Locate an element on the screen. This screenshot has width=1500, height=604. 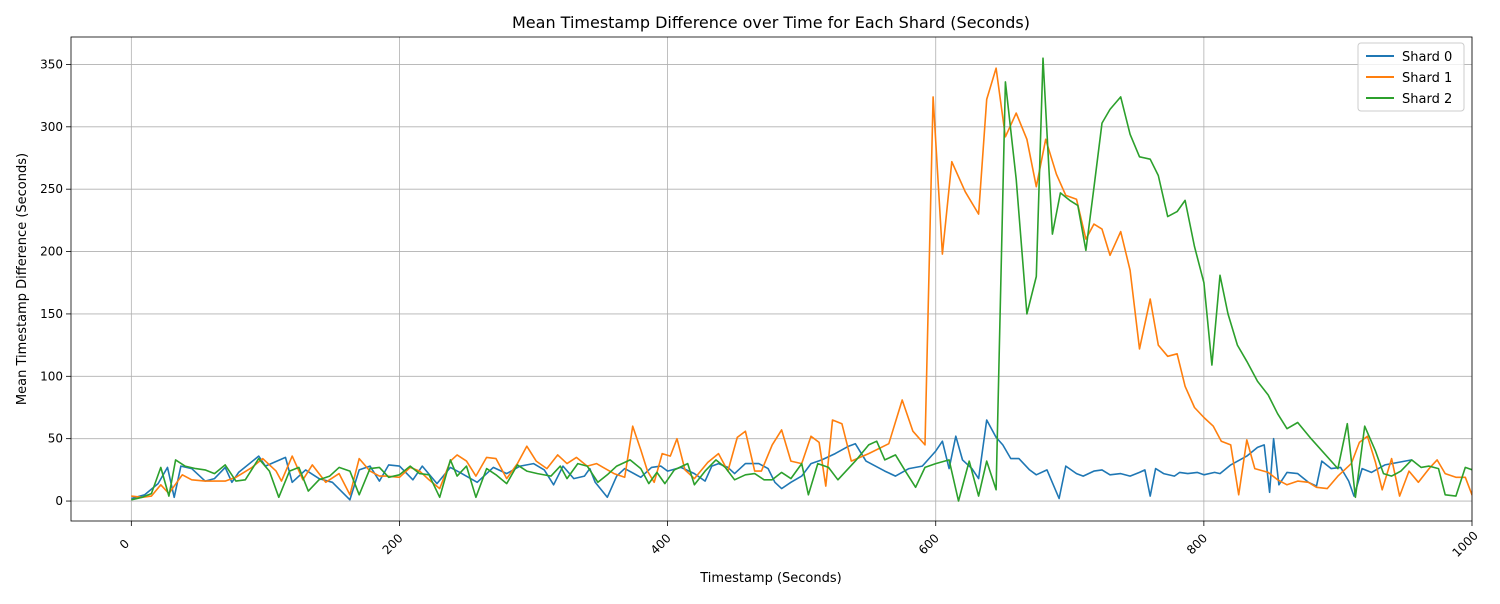
y-tick-label: 0 is located at coordinates (59, 501).